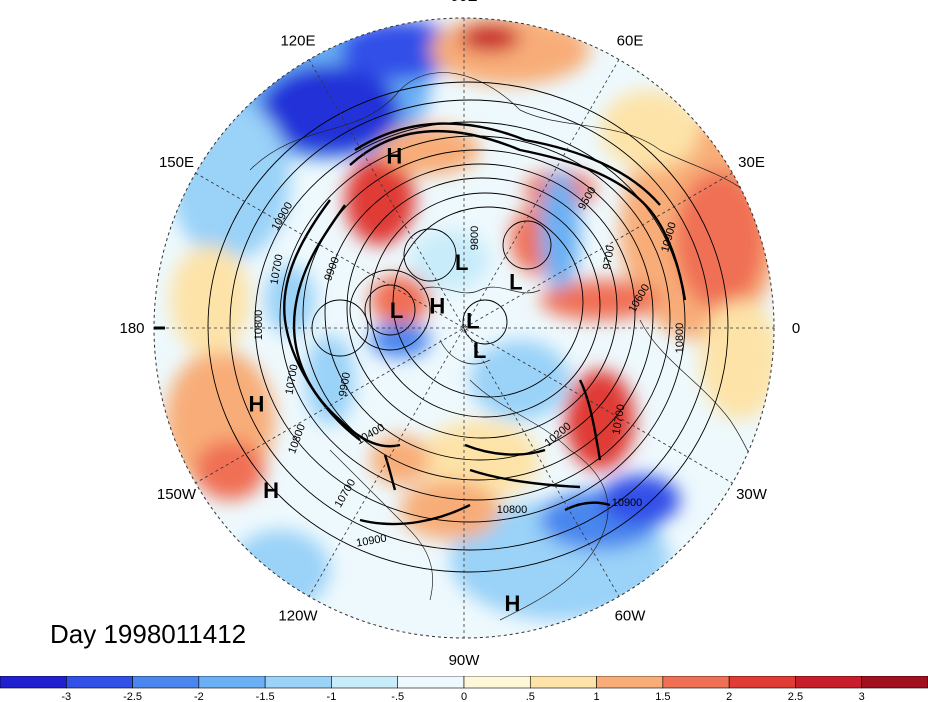 This screenshot has width=928, height=702. What do you see at coordinates (132, 696) in the screenshot?
I see `colorbar-tick-label: -2.5` at bounding box center [132, 696].